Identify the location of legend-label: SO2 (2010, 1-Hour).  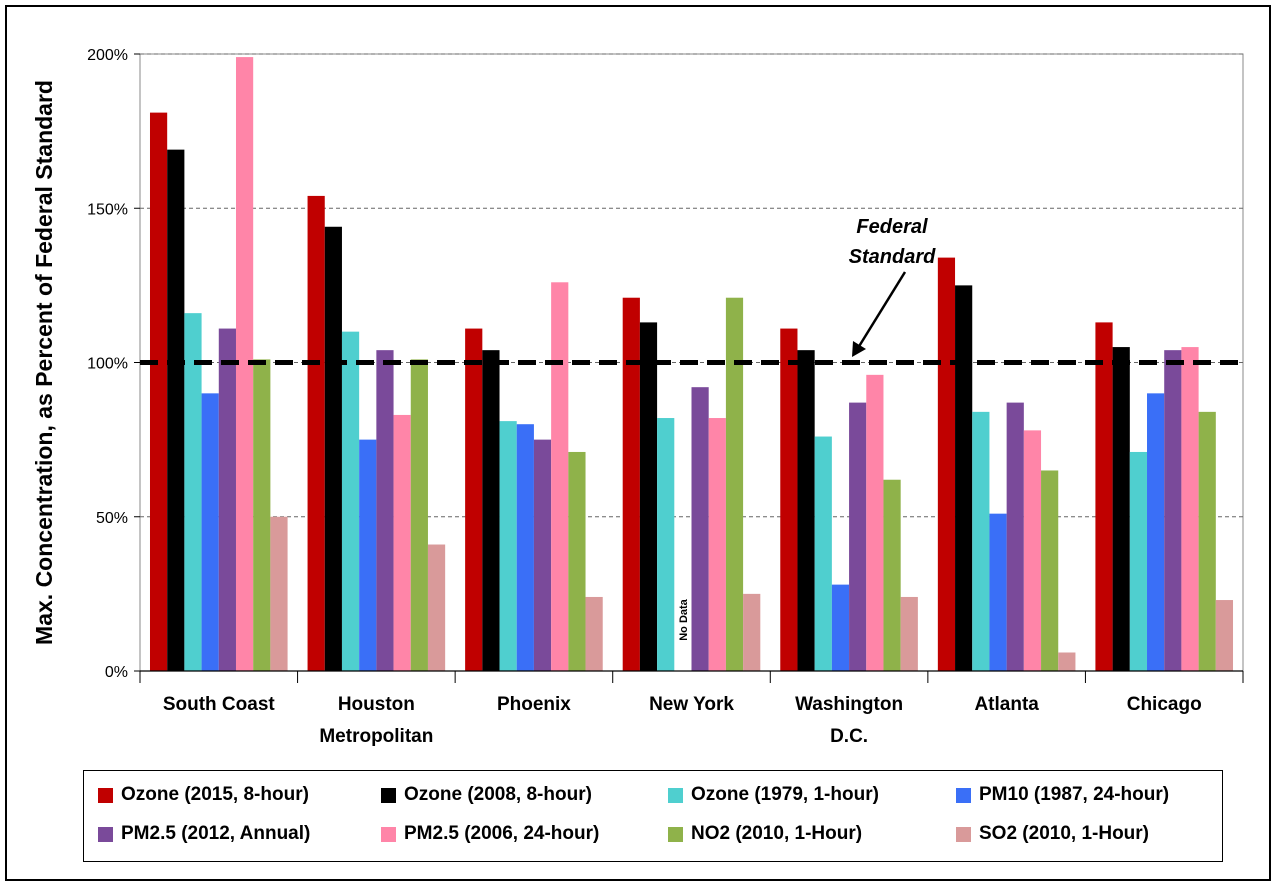
(1064, 833).